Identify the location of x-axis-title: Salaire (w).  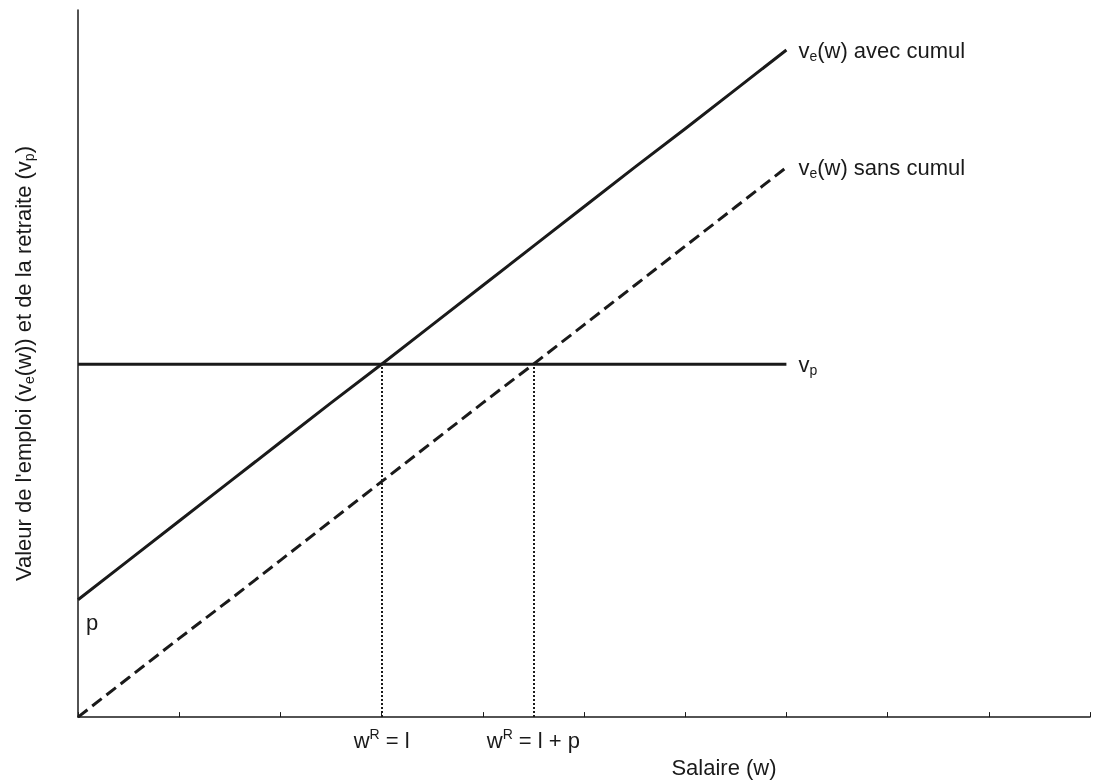
(724, 767).